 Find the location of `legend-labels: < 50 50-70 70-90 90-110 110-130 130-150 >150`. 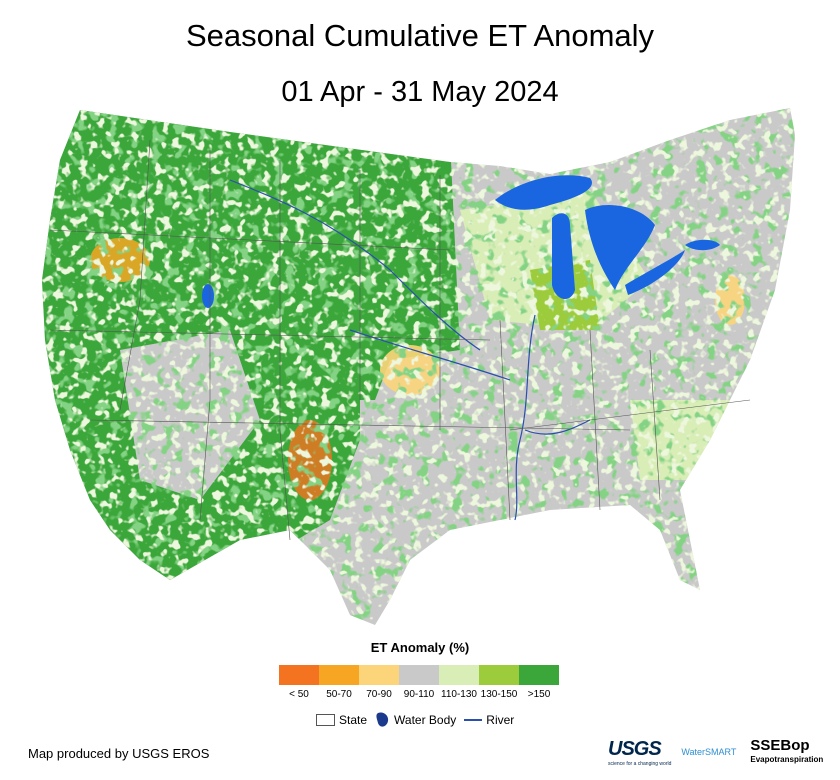

legend-labels: < 50 50-70 70-90 90-110 110-130 130-150 >150 is located at coordinates (419, 694).